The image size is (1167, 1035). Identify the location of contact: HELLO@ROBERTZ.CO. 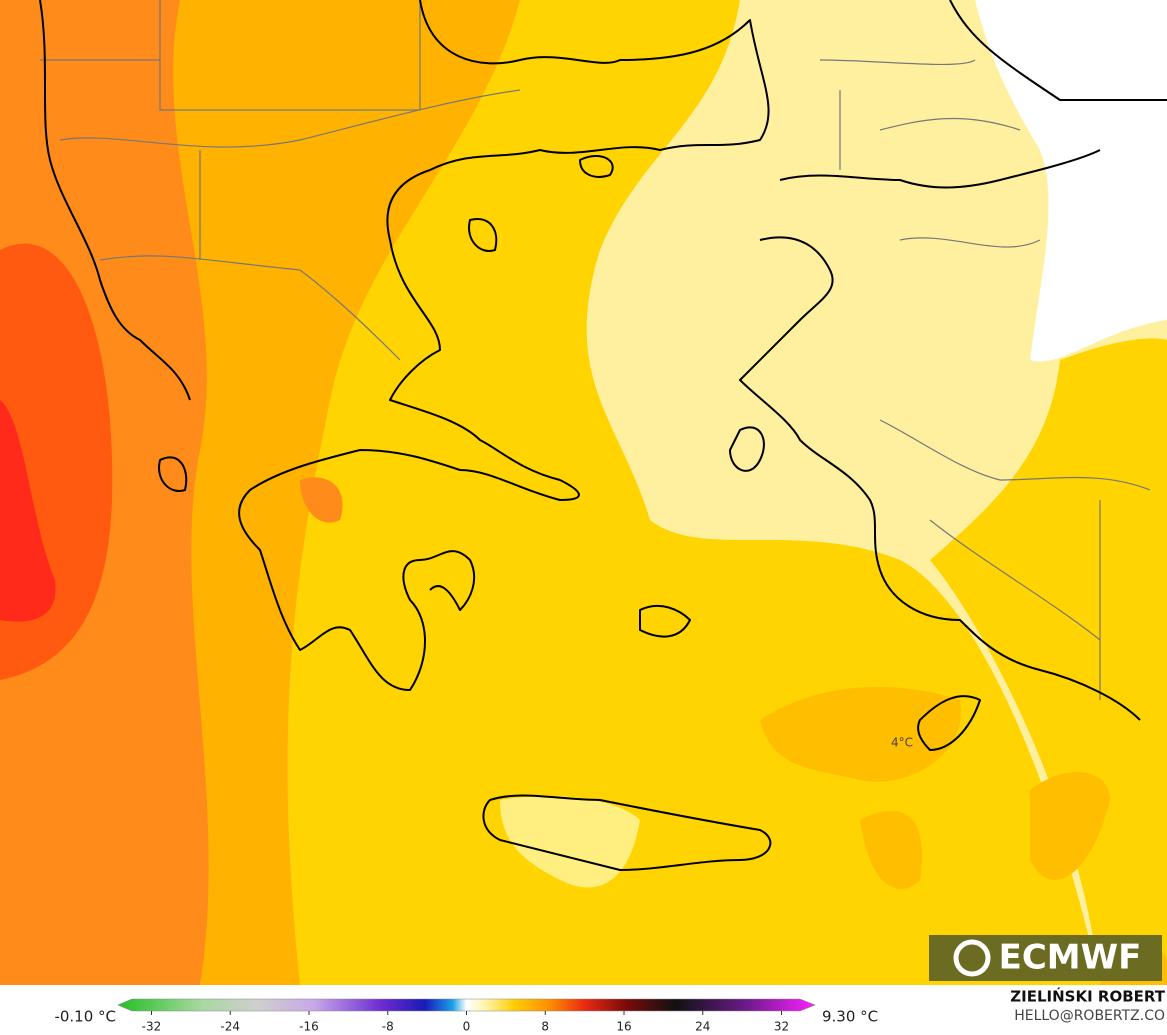
(1089, 1016).